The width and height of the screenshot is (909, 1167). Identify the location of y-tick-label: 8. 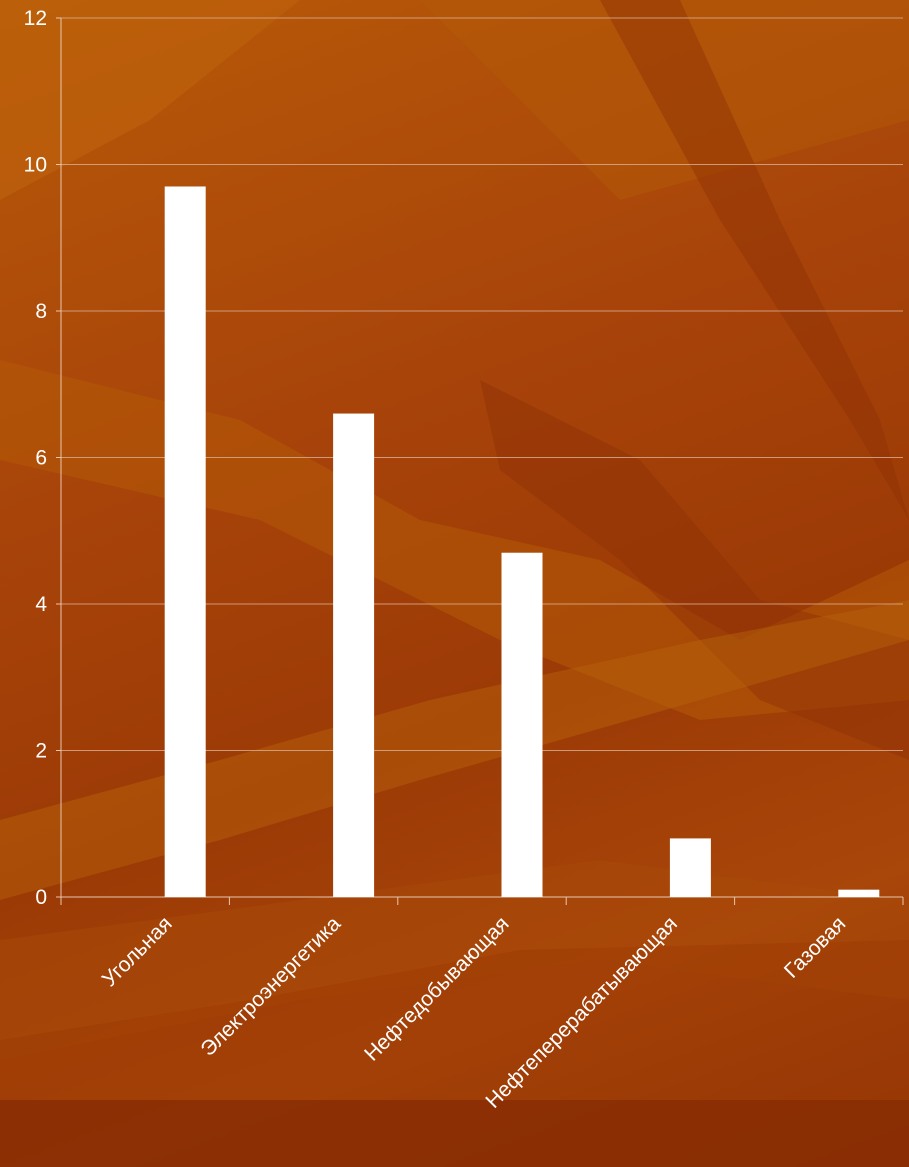
(41, 311).